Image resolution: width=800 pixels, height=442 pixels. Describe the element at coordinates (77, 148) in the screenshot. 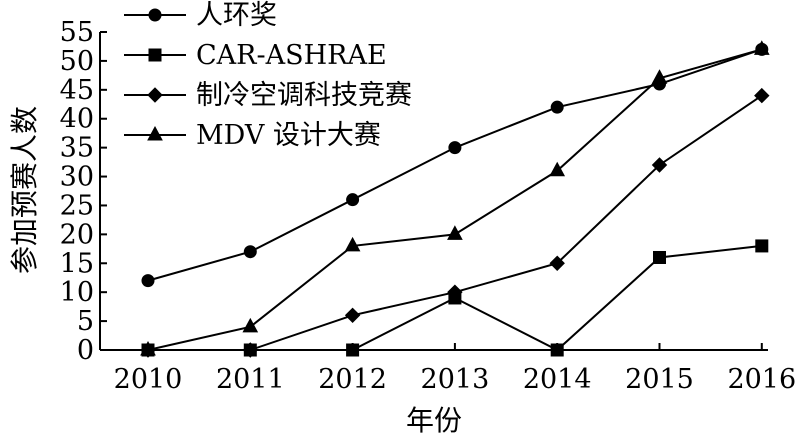

I see `y-tick-label: 35` at that location.